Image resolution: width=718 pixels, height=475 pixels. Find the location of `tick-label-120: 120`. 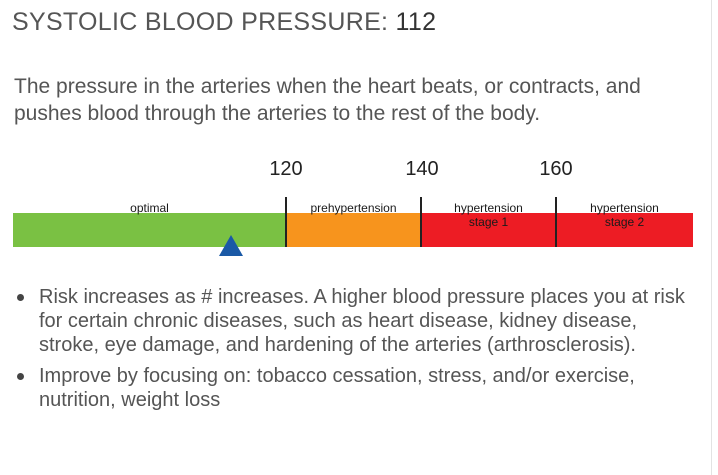

tick-label-120: 120 is located at coordinates (286, 169).